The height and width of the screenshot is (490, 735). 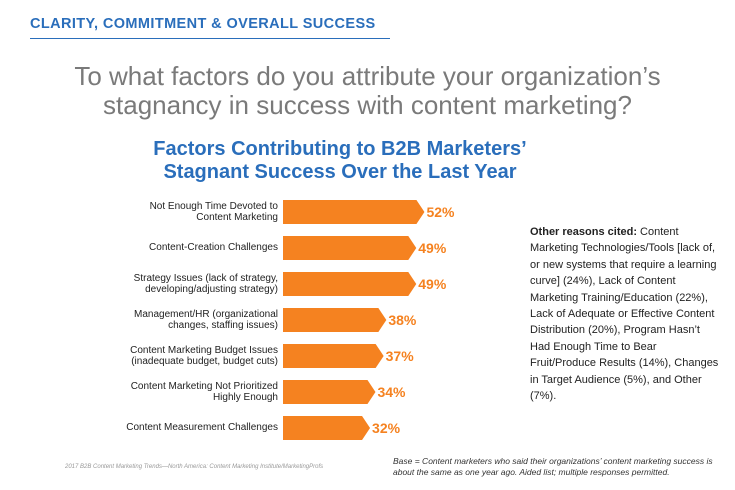 What do you see at coordinates (202, 427) in the screenshot?
I see `category-label: Content Measurement Challenges` at bounding box center [202, 427].